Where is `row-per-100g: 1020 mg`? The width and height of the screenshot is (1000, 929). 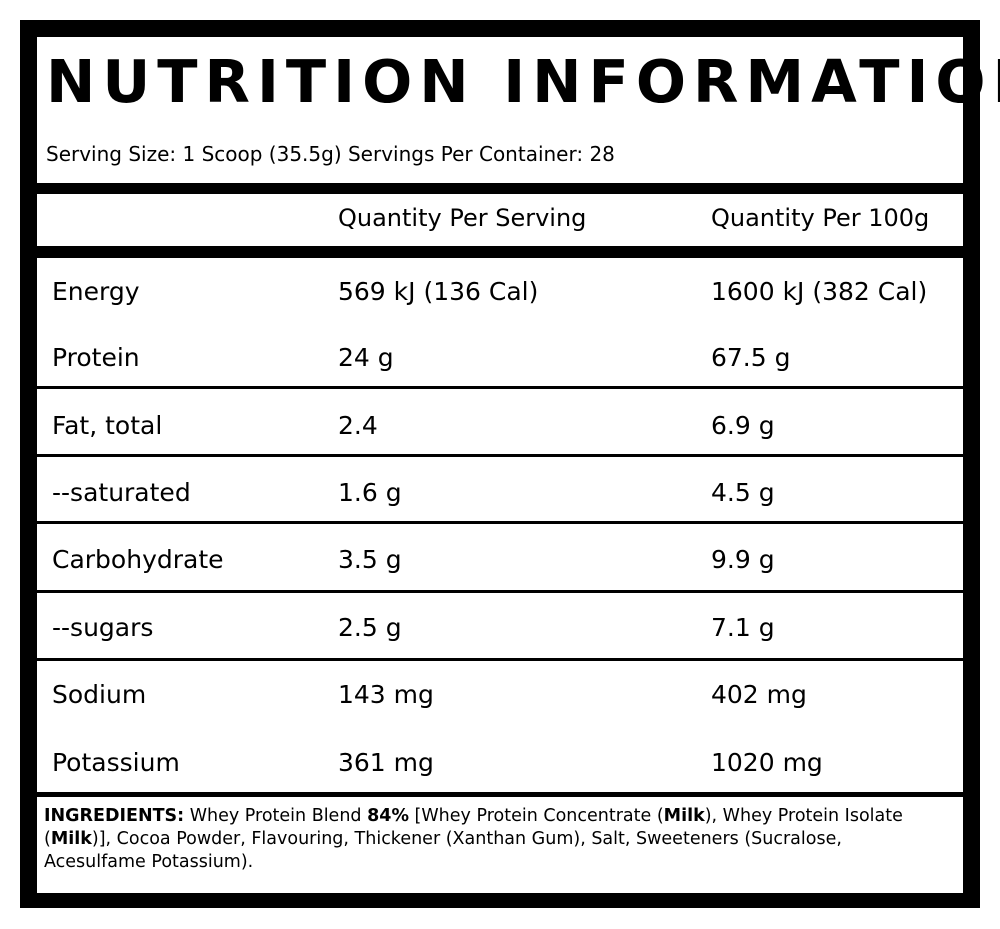 row-per-100g: 1020 mg is located at coordinates (767, 762).